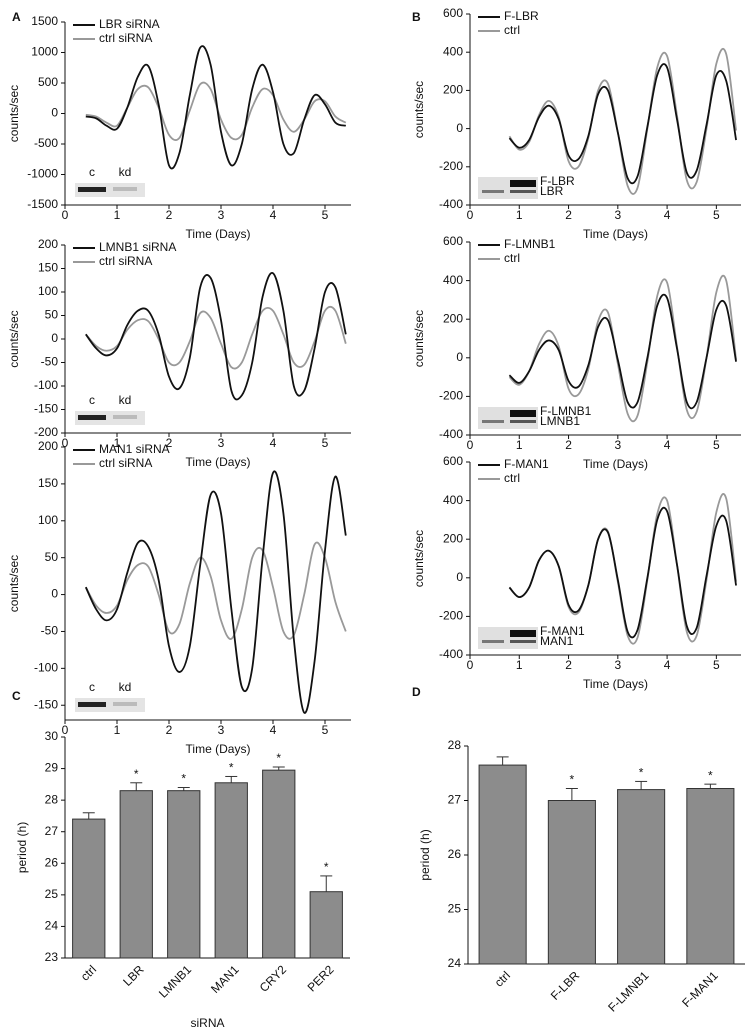 Image resolution: width=747 pixels, height=1034 pixels. What do you see at coordinates (451, 396) in the screenshot?
I see `y-tick-label: -200` at bounding box center [451, 396].